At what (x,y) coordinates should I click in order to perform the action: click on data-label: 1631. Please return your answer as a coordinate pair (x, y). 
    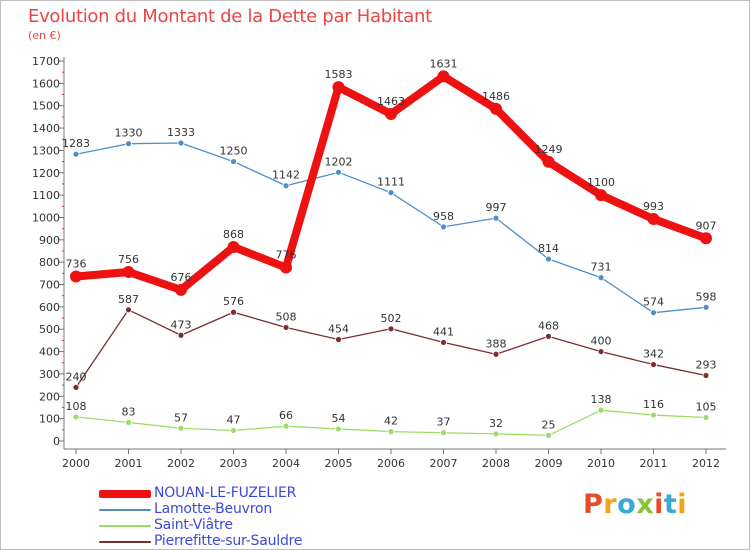
    Looking at the image, I should click on (444, 63).